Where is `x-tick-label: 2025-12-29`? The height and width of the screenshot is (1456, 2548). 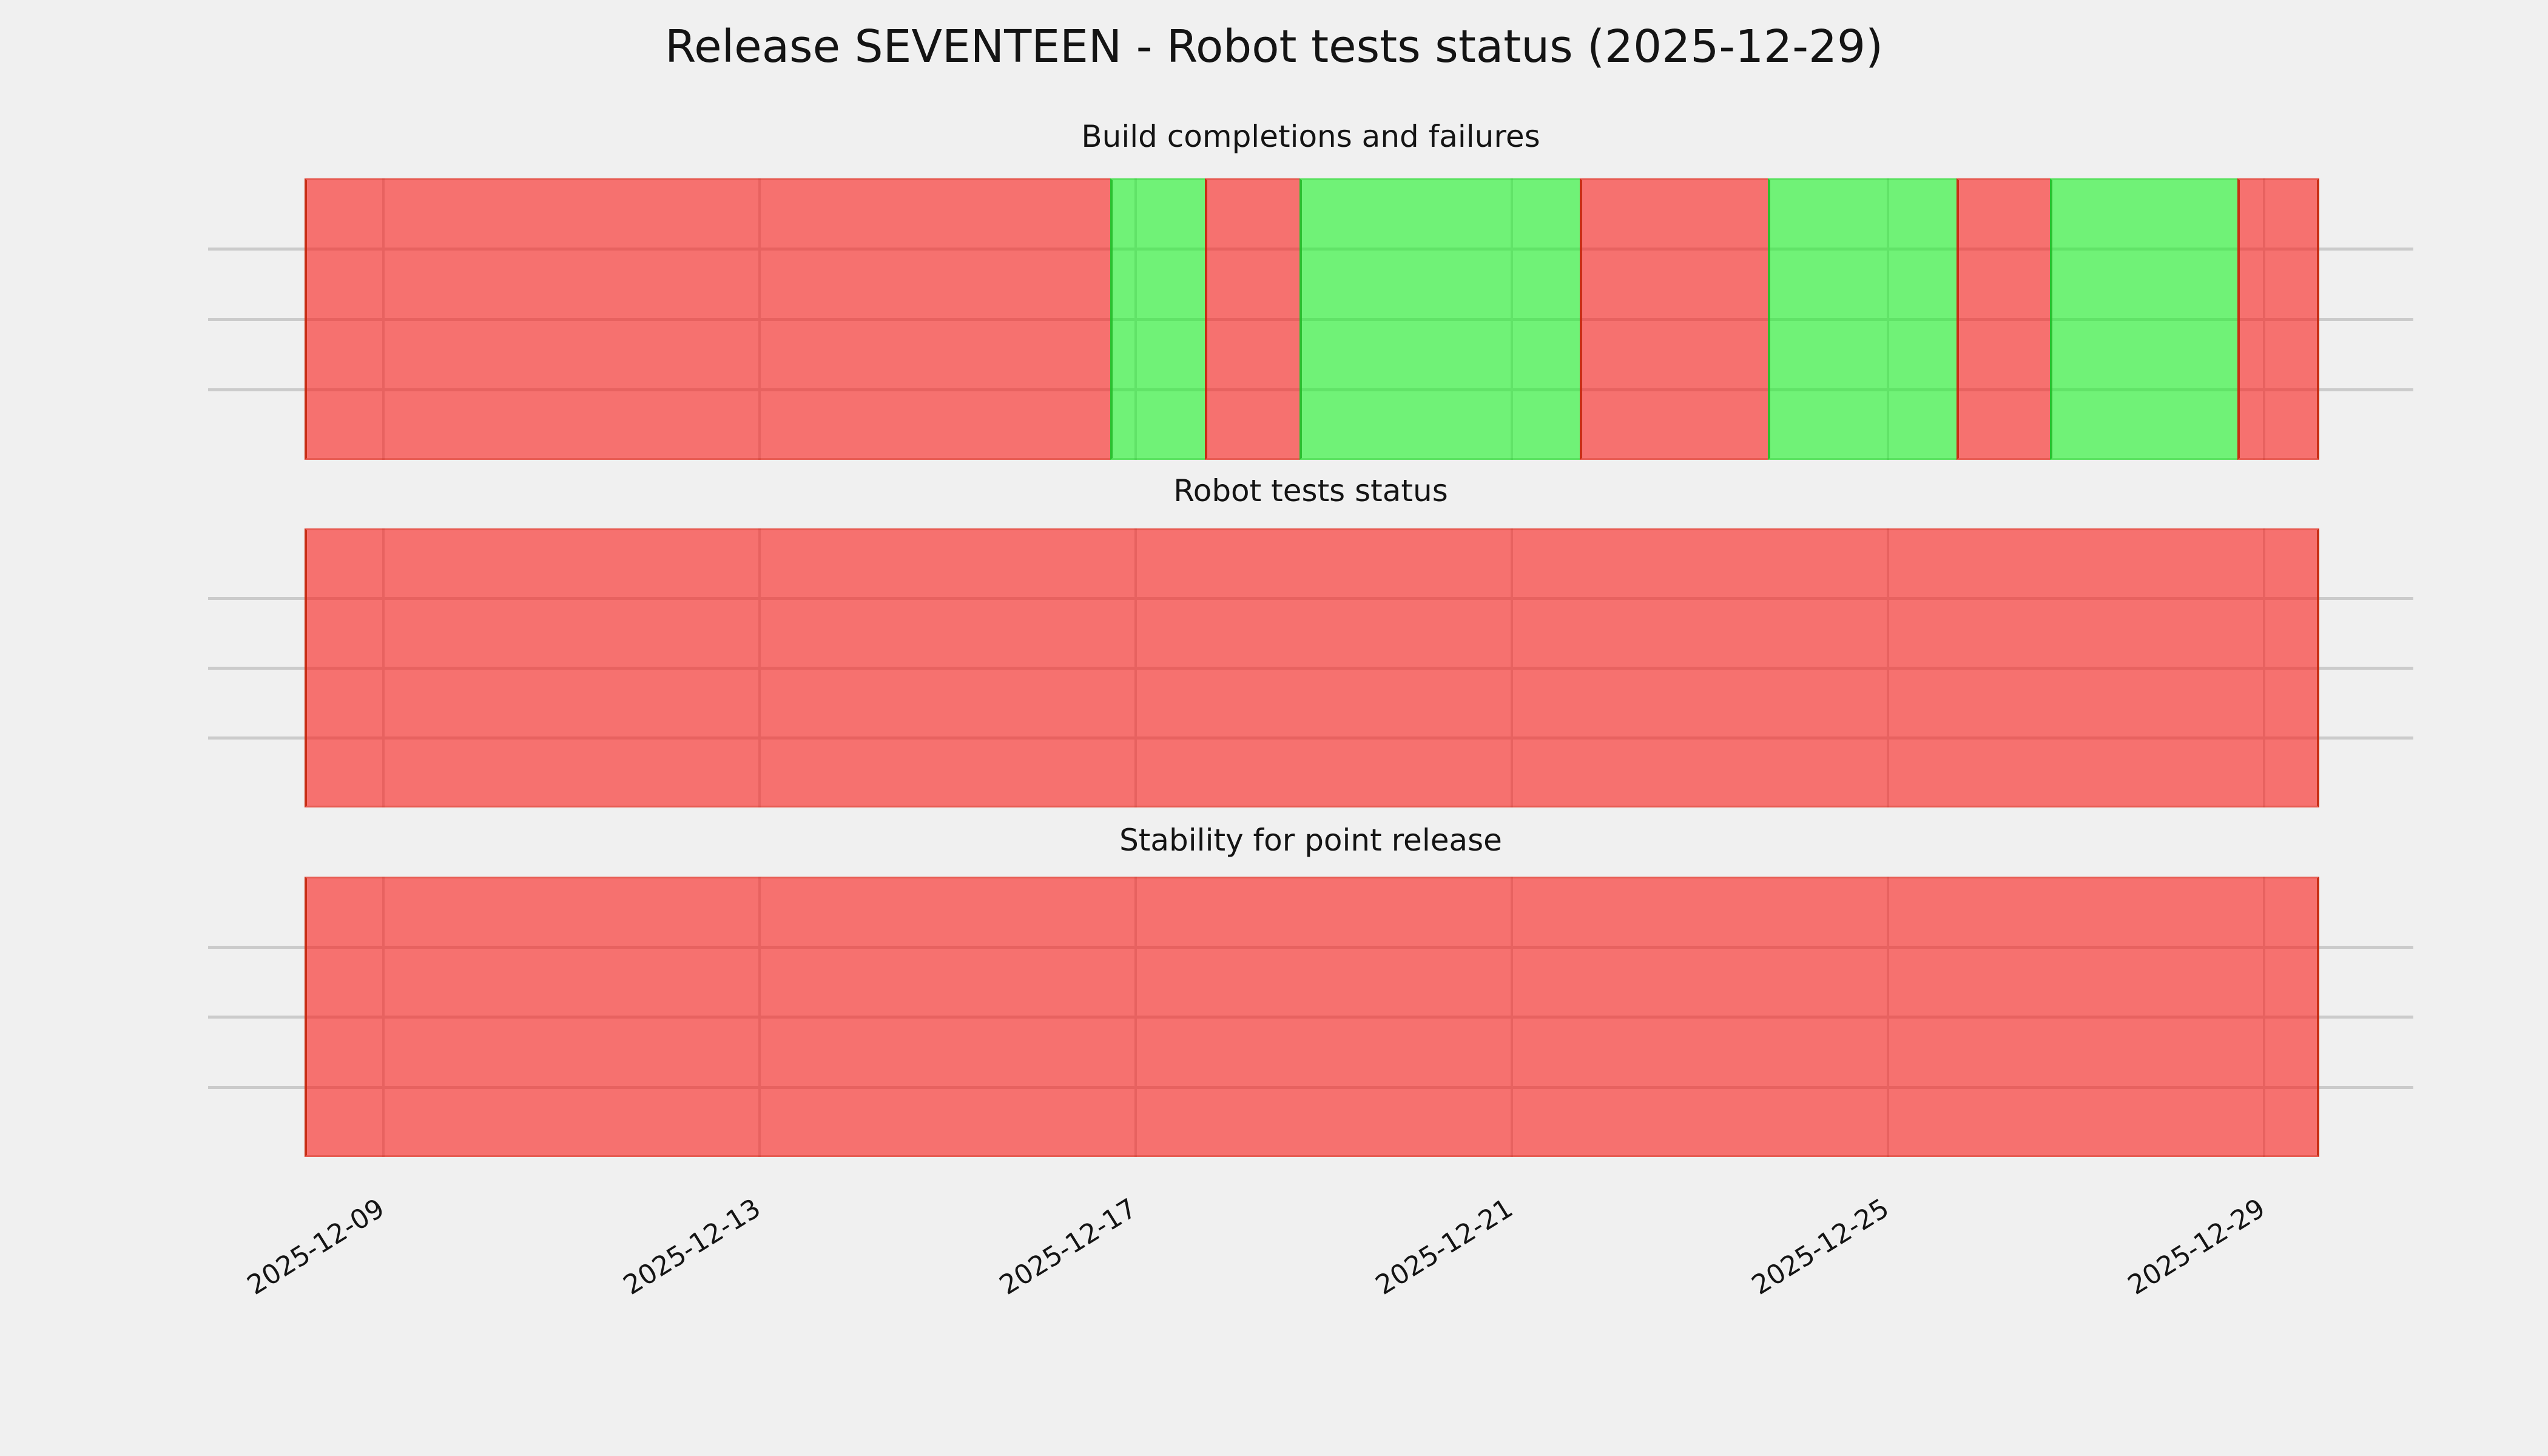
x-tick-label: 2025-12-29 is located at coordinates (2196, 1247).